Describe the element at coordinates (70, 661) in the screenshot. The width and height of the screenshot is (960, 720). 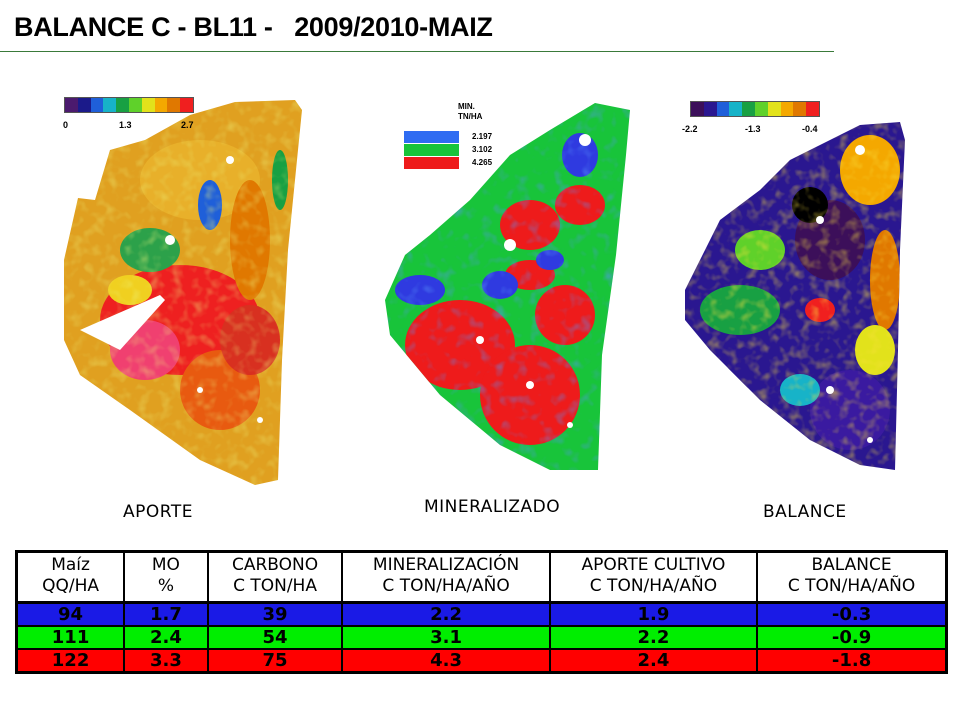
I see `table-cell: 122` at that location.